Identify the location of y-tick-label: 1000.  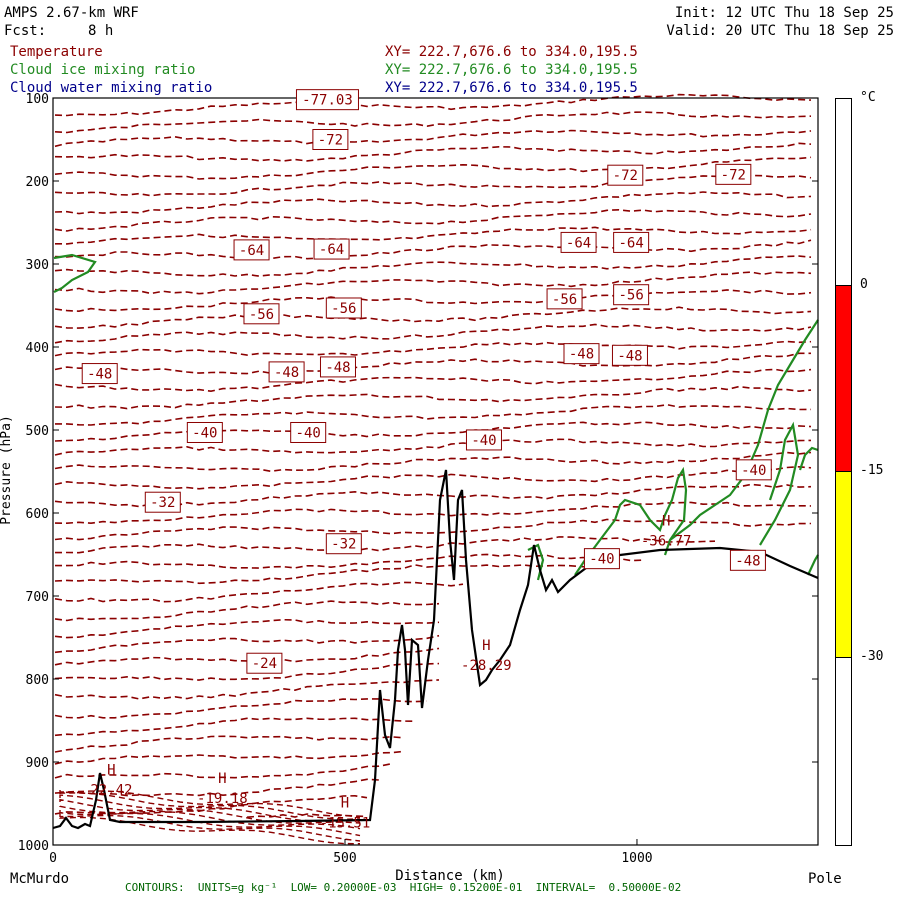
(33, 846).